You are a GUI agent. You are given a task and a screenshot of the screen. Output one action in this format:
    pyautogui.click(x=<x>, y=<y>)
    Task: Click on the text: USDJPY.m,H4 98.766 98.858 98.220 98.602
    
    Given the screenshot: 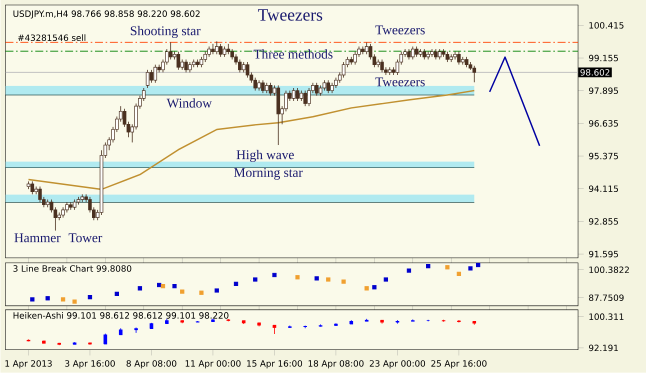 What is the action you would take?
    pyautogui.click(x=106, y=14)
    